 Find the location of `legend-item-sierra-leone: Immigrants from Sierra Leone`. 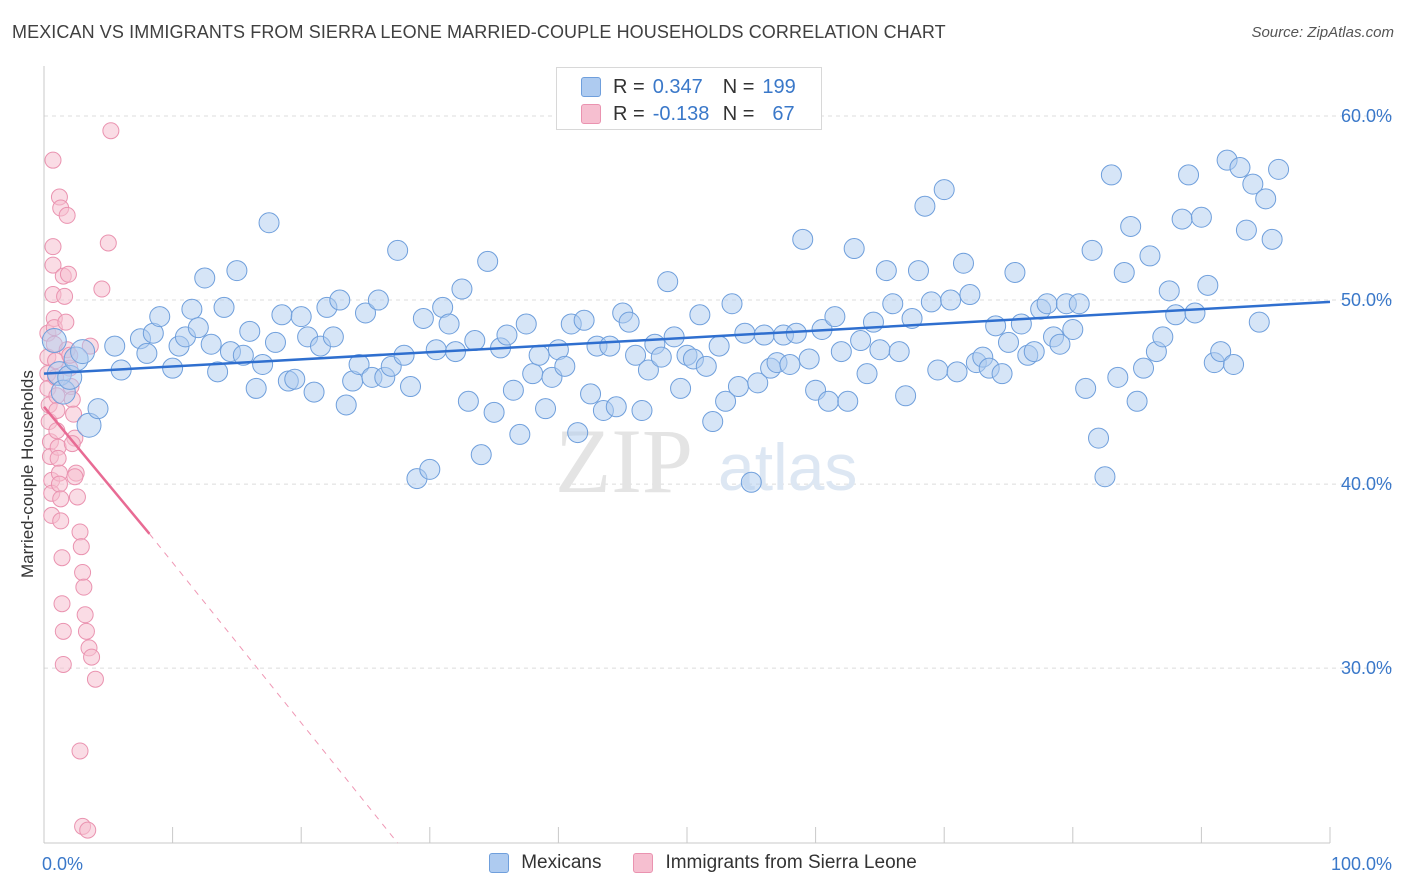

legend-item-sierra-leone: Immigrants from Sierra Leone is located at coordinates (775, 863).